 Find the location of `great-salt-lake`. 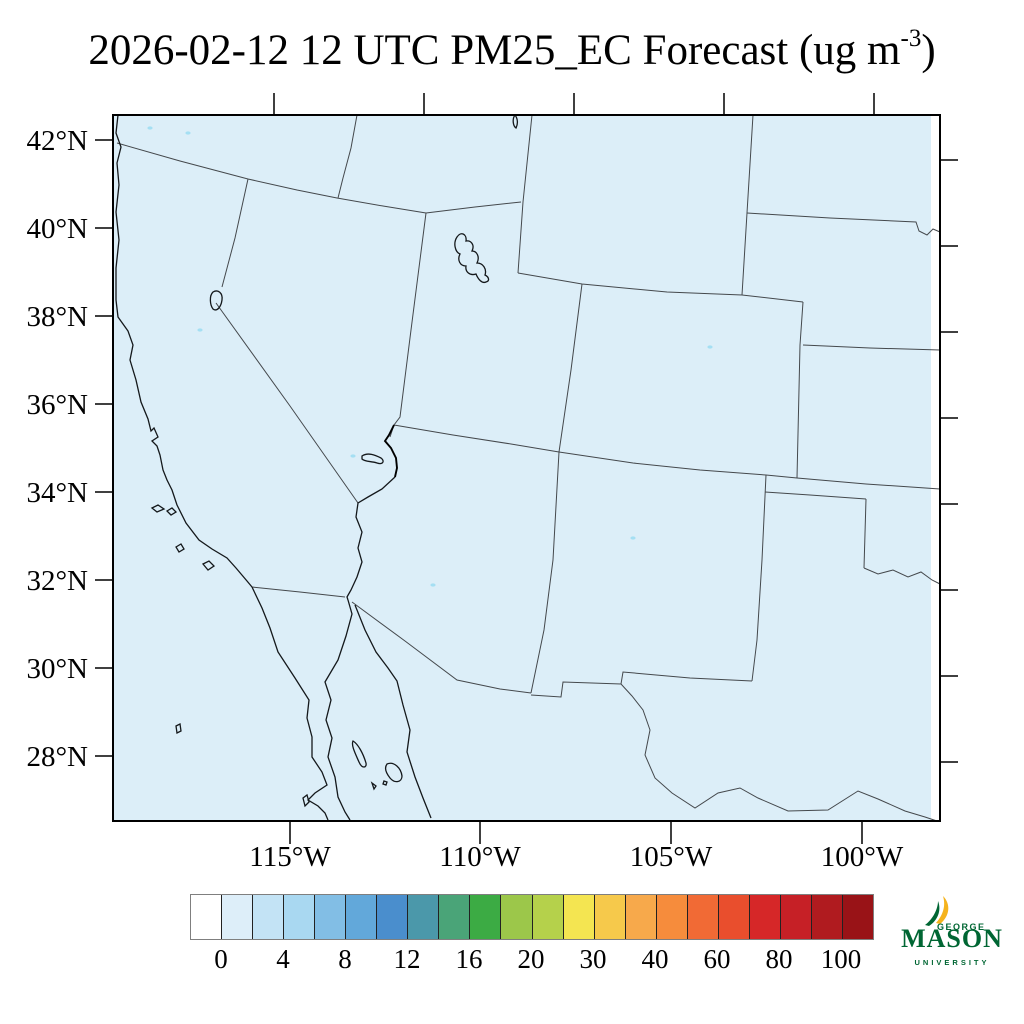

great-salt-lake is located at coordinates (472, 258).